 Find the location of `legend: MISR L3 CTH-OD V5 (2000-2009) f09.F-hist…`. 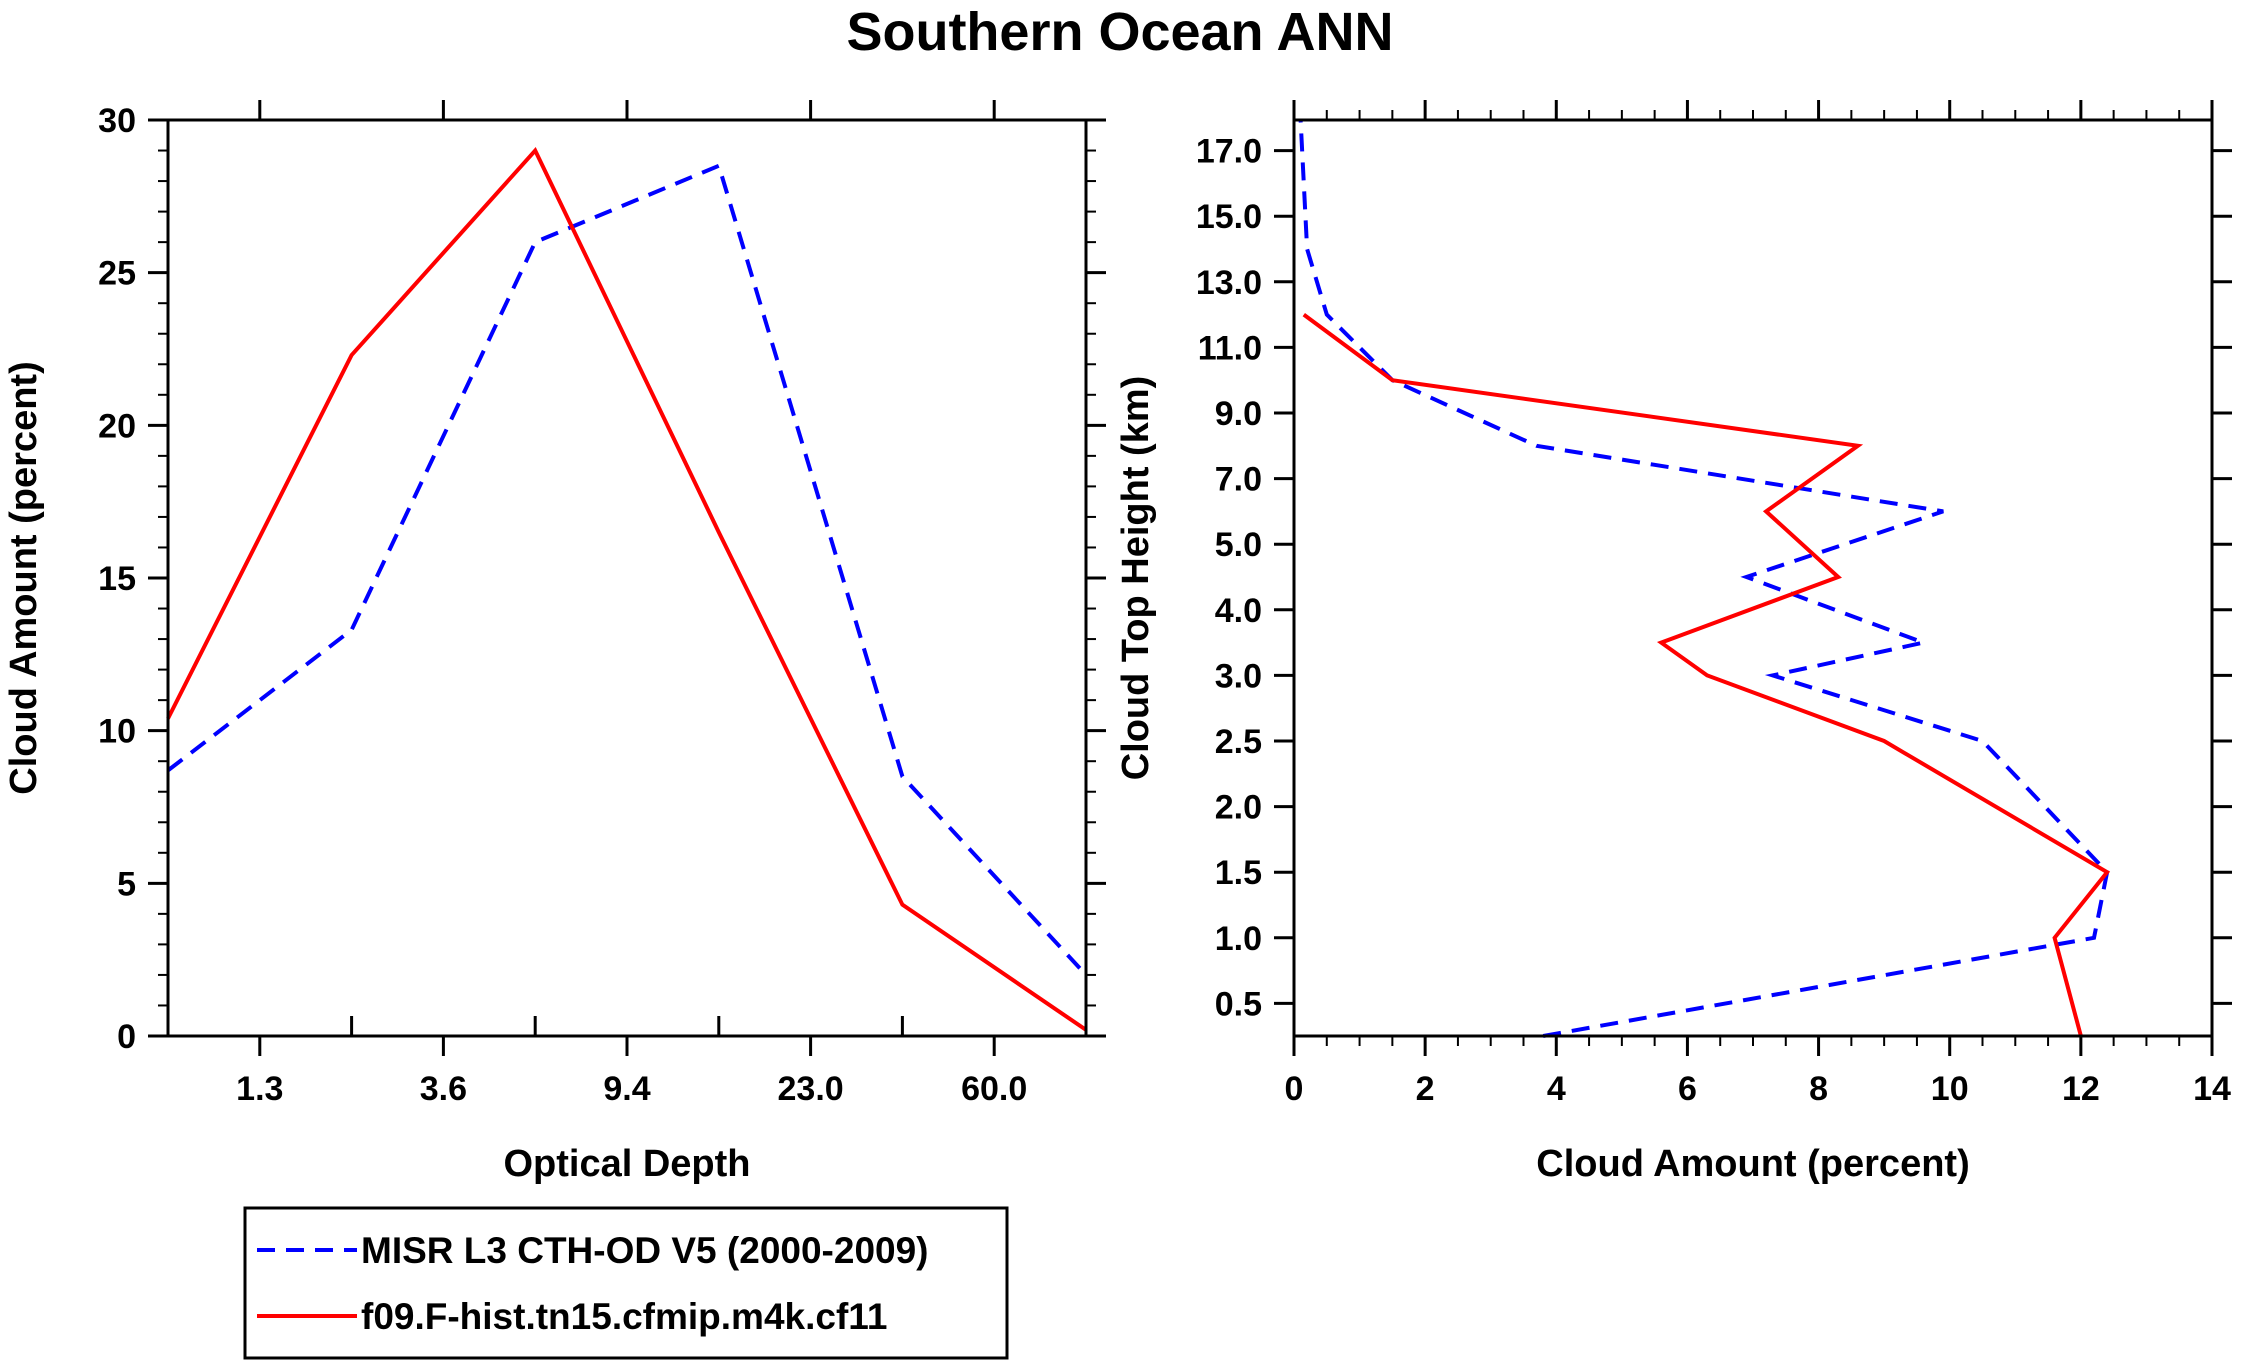

legend: MISR L3 CTH-OD V5 (2000-2009) f09.F-hist… is located at coordinates (626, 1283).